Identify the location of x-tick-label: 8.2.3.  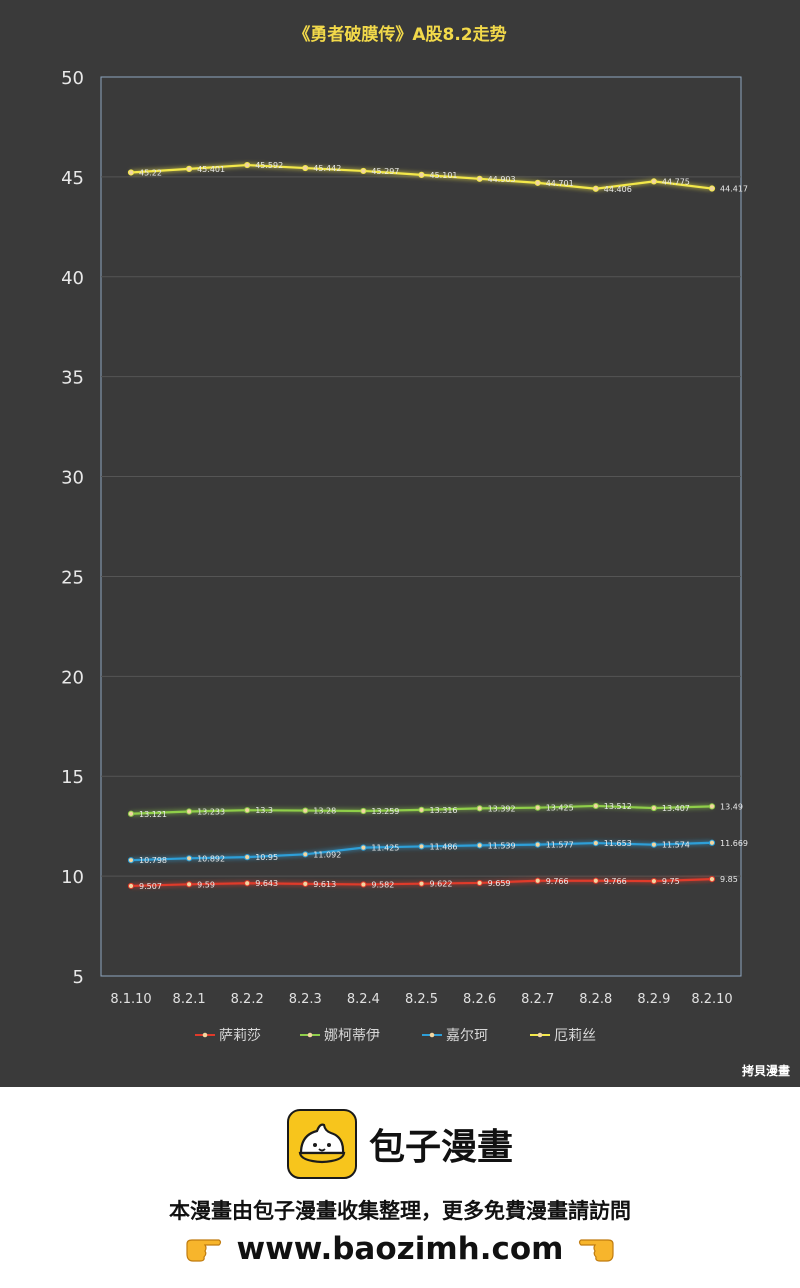
(305, 999).